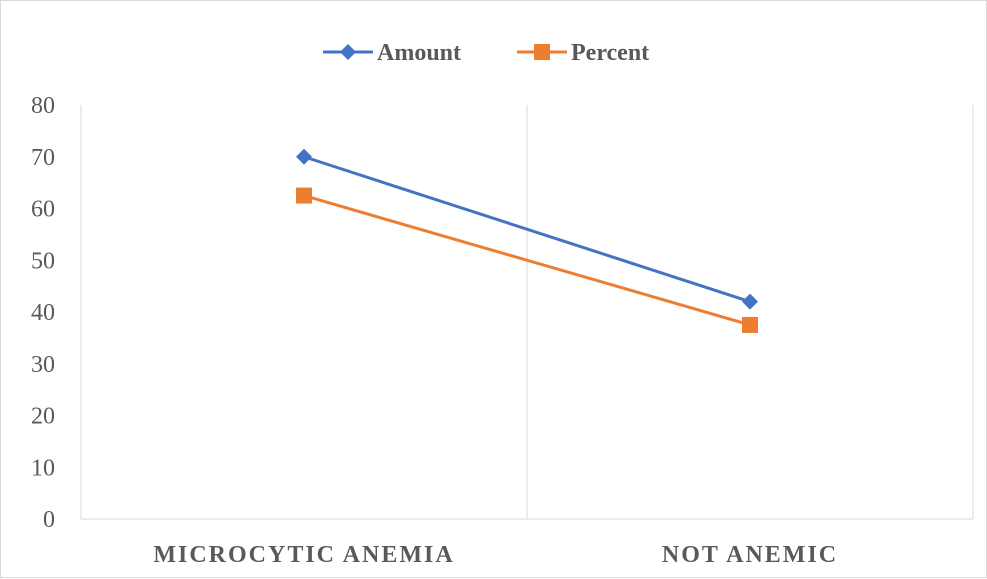  I want to click on y-tick-label: 80, so click(43, 106).